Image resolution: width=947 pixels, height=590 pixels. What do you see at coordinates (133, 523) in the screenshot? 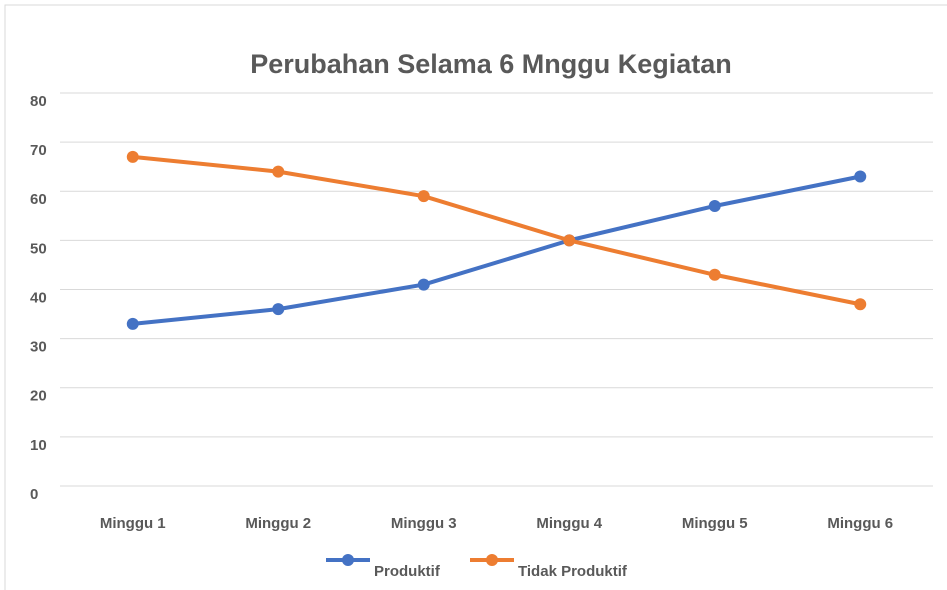
I see `x-tick-label: Minggu 1` at bounding box center [133, 523].